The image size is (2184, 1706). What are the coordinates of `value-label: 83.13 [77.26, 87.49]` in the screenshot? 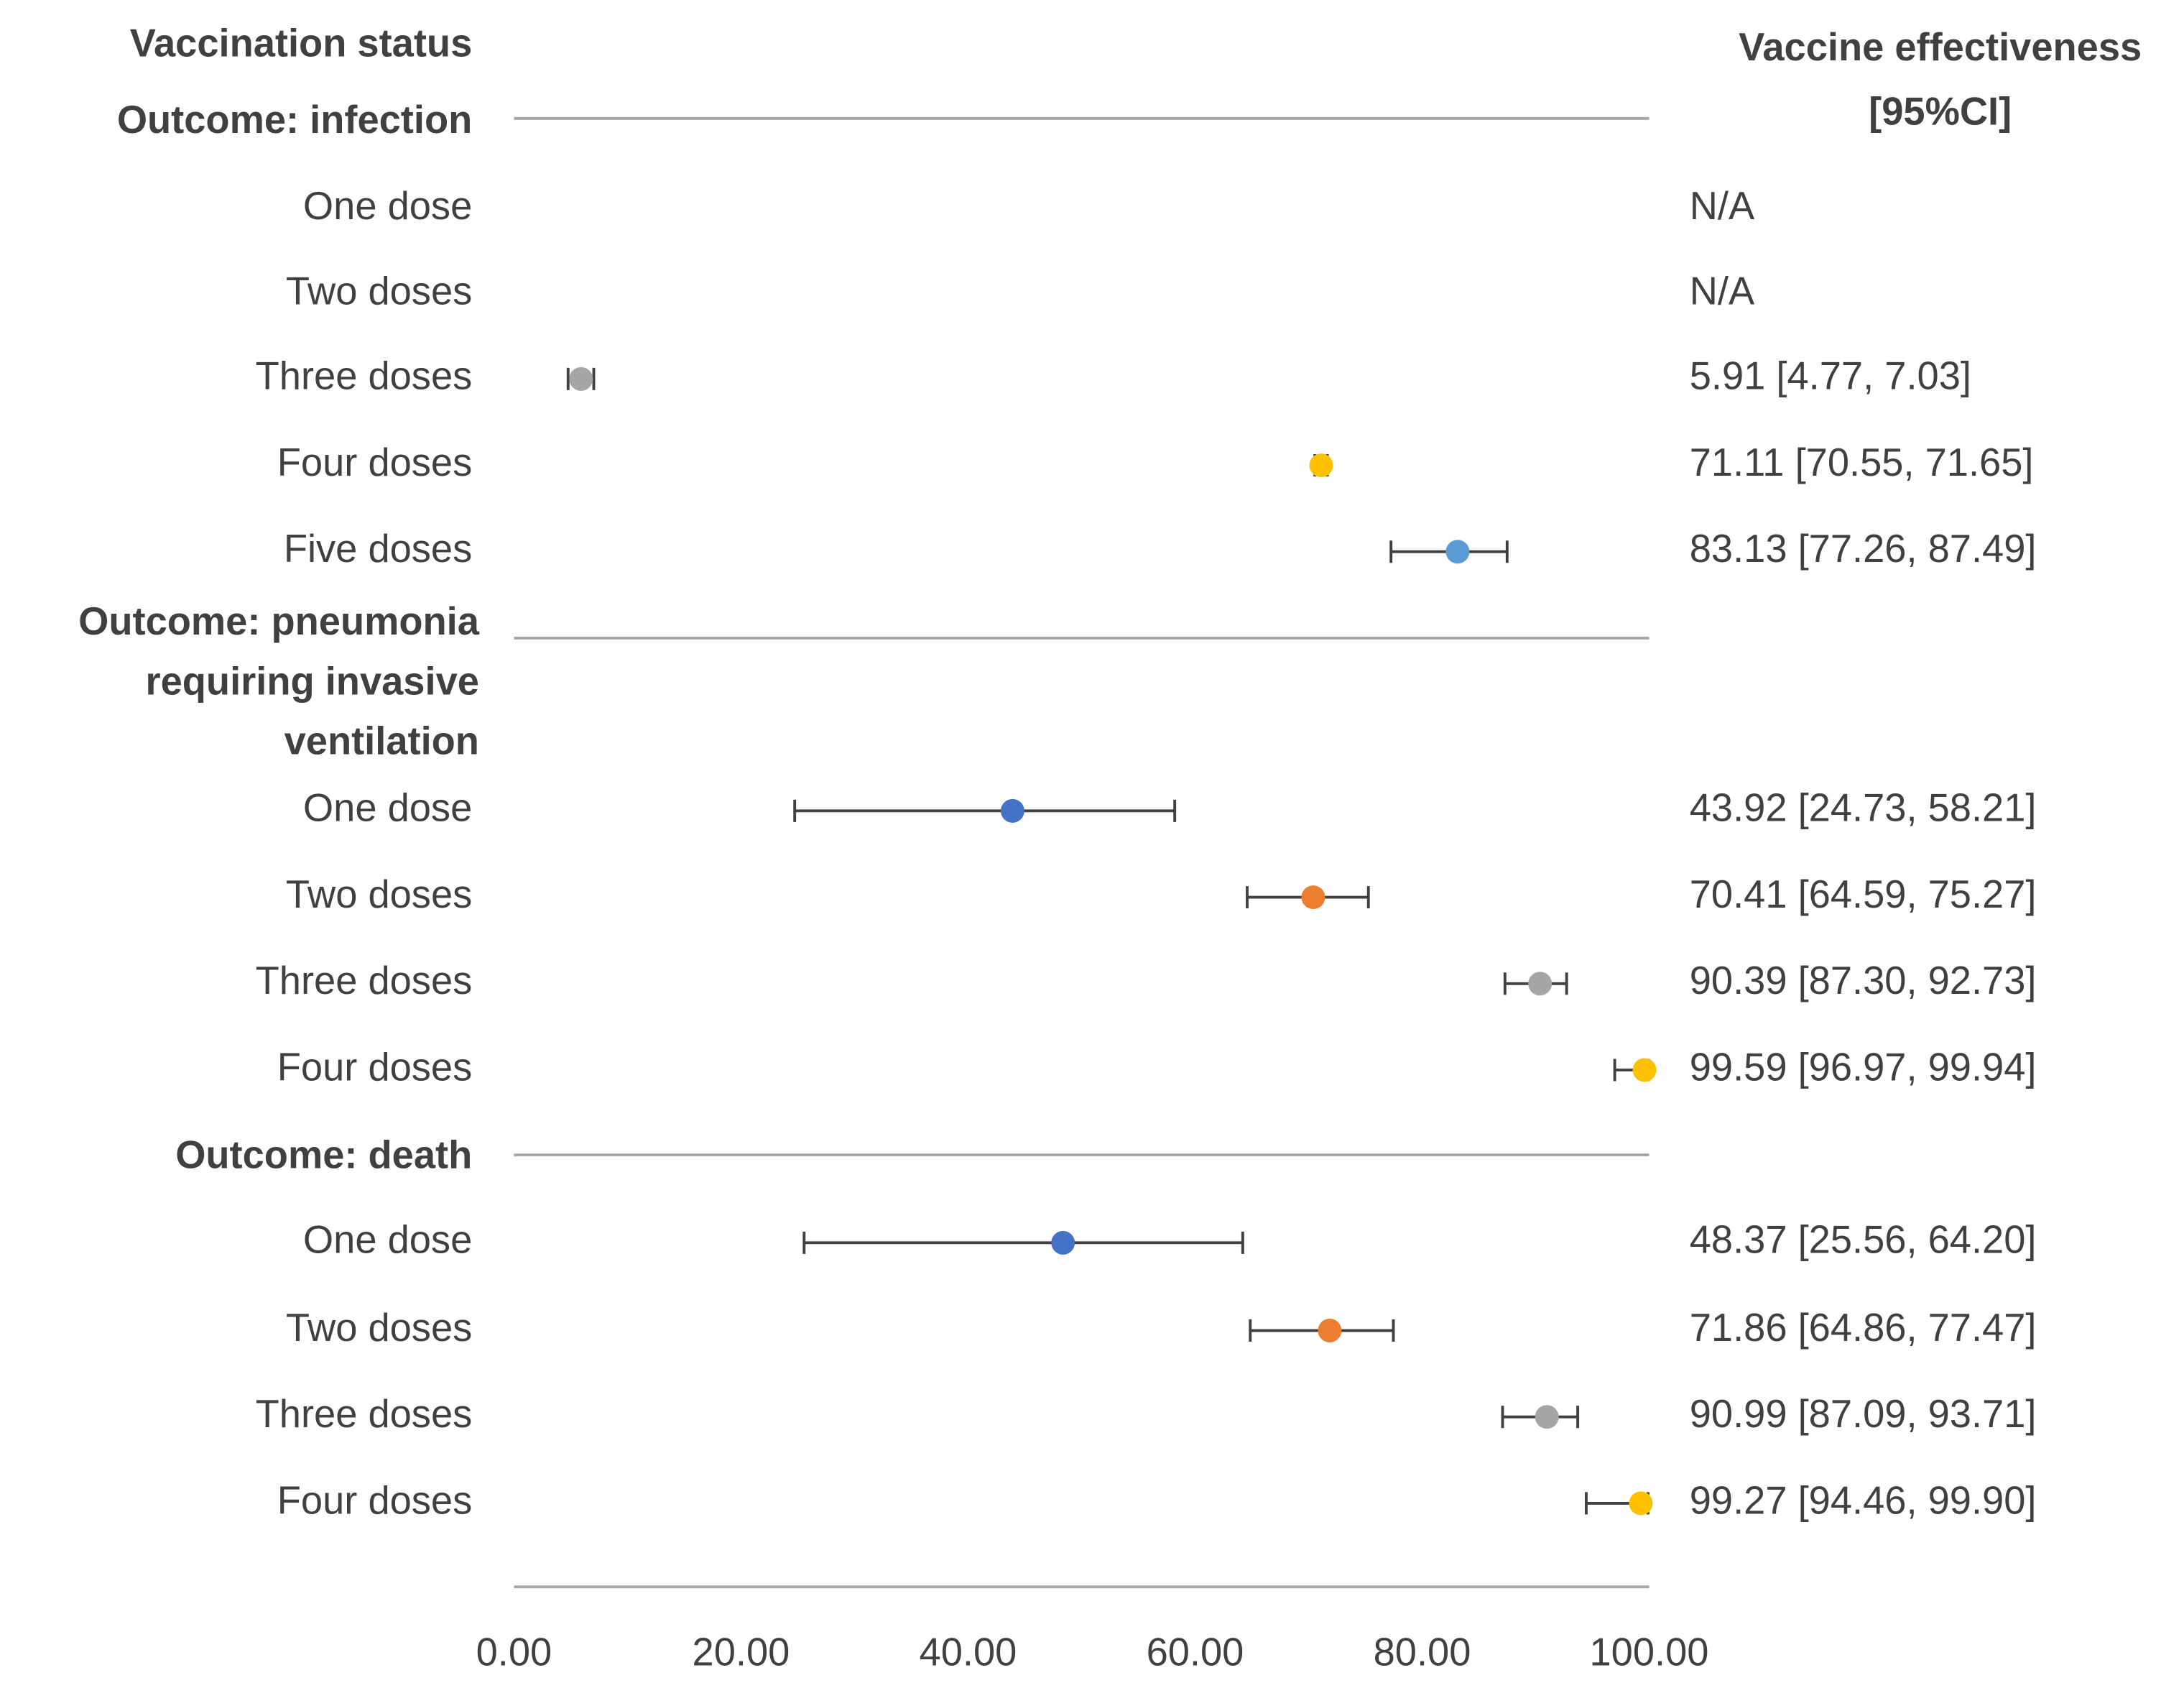 It's located at (1863, 549).